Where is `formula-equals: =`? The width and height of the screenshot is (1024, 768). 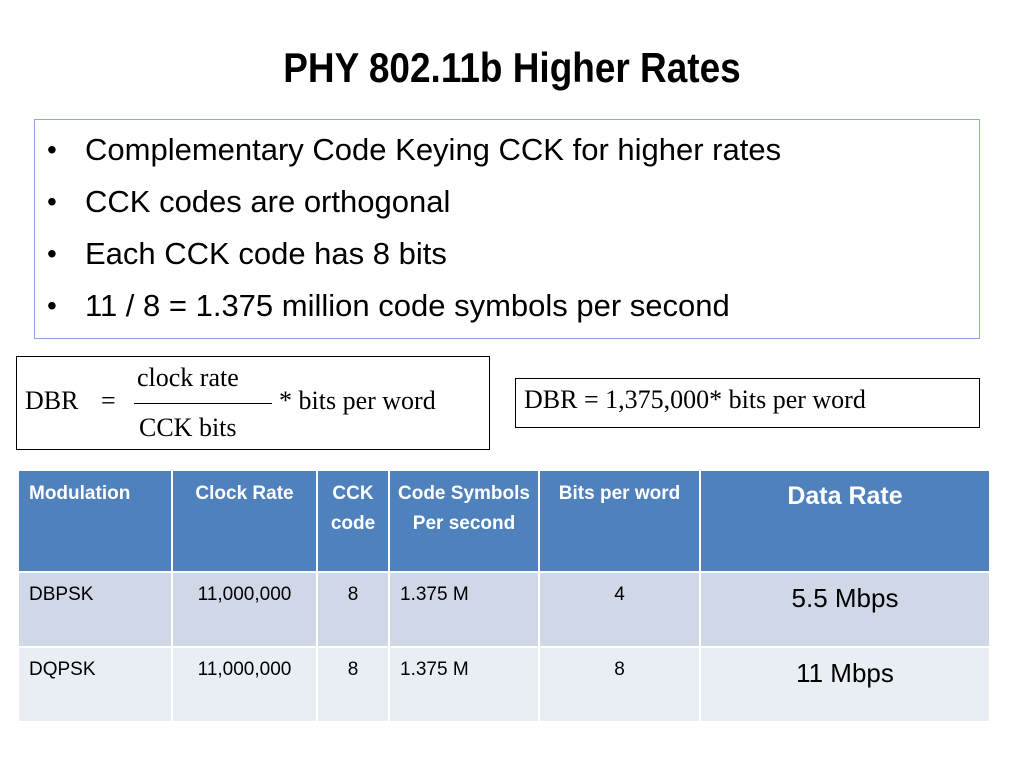 formula-equals: = is located at coordinates (108, 400).